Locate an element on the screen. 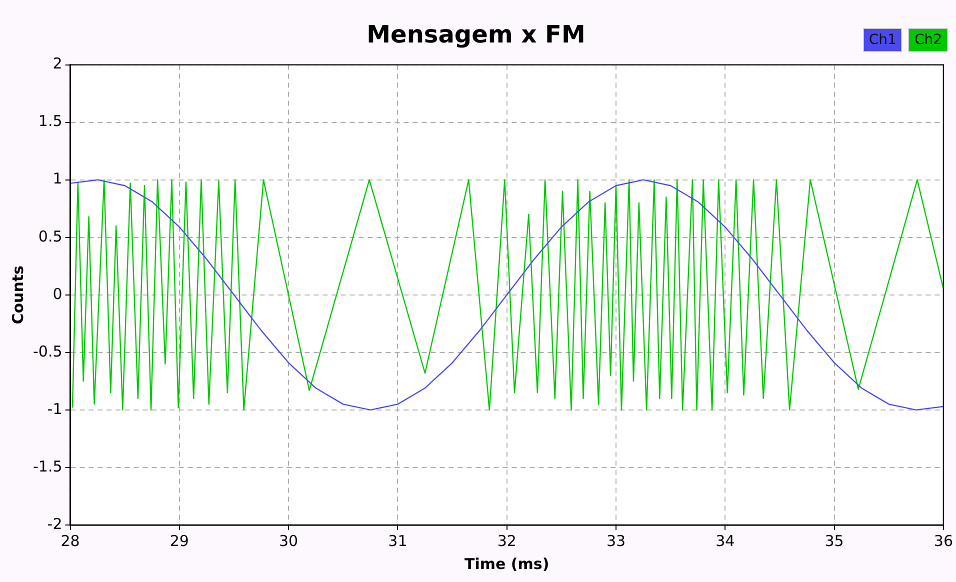 The image size is (956, 582). y-tick-label: 1 is located at coordinates (57, 179).